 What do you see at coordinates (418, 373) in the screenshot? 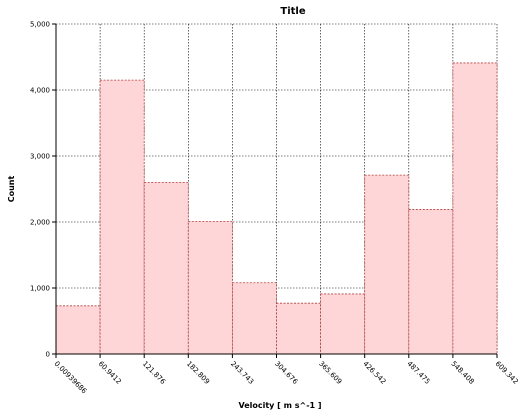
I see `x-tick-label: 487.475` at bounding box center [418, 373].